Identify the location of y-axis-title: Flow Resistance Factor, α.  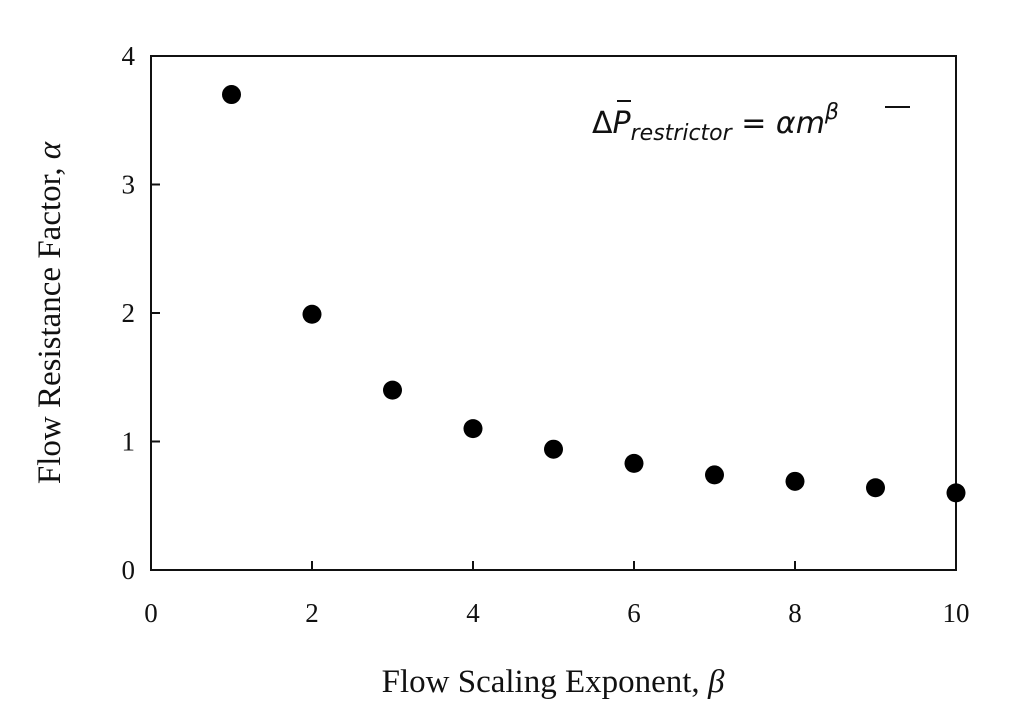
(50, 312).